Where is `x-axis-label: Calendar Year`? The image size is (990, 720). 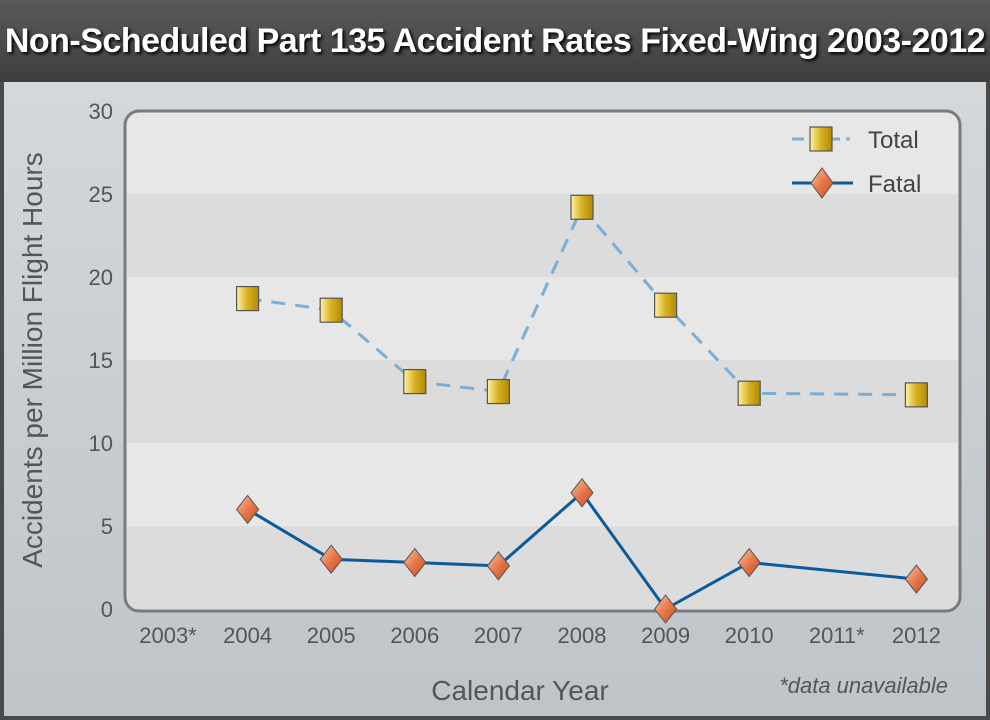 x-axis-label: Calendar Year is located at coordinates (519, 690).